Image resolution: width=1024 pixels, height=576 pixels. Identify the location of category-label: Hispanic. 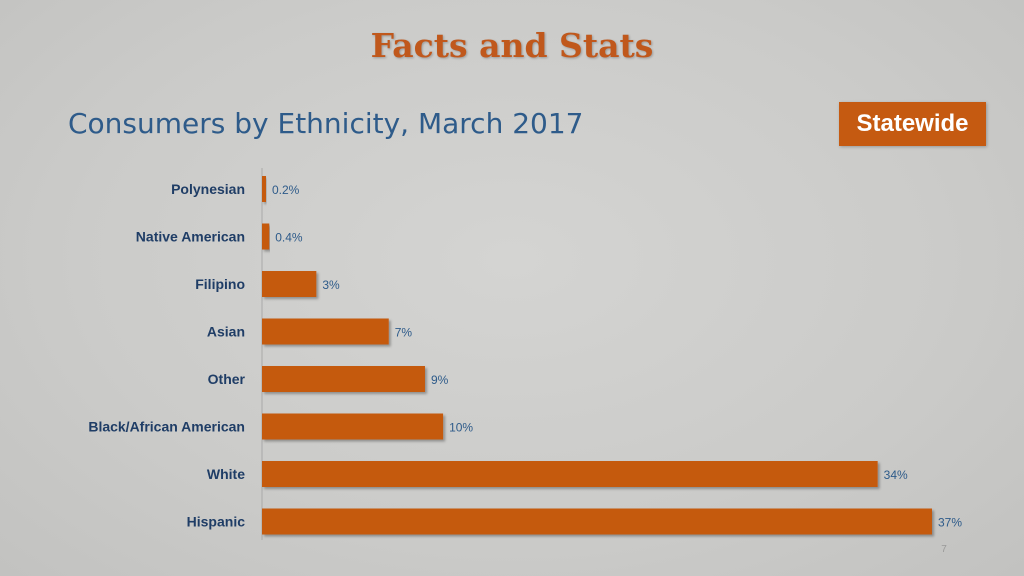
(216, 522).